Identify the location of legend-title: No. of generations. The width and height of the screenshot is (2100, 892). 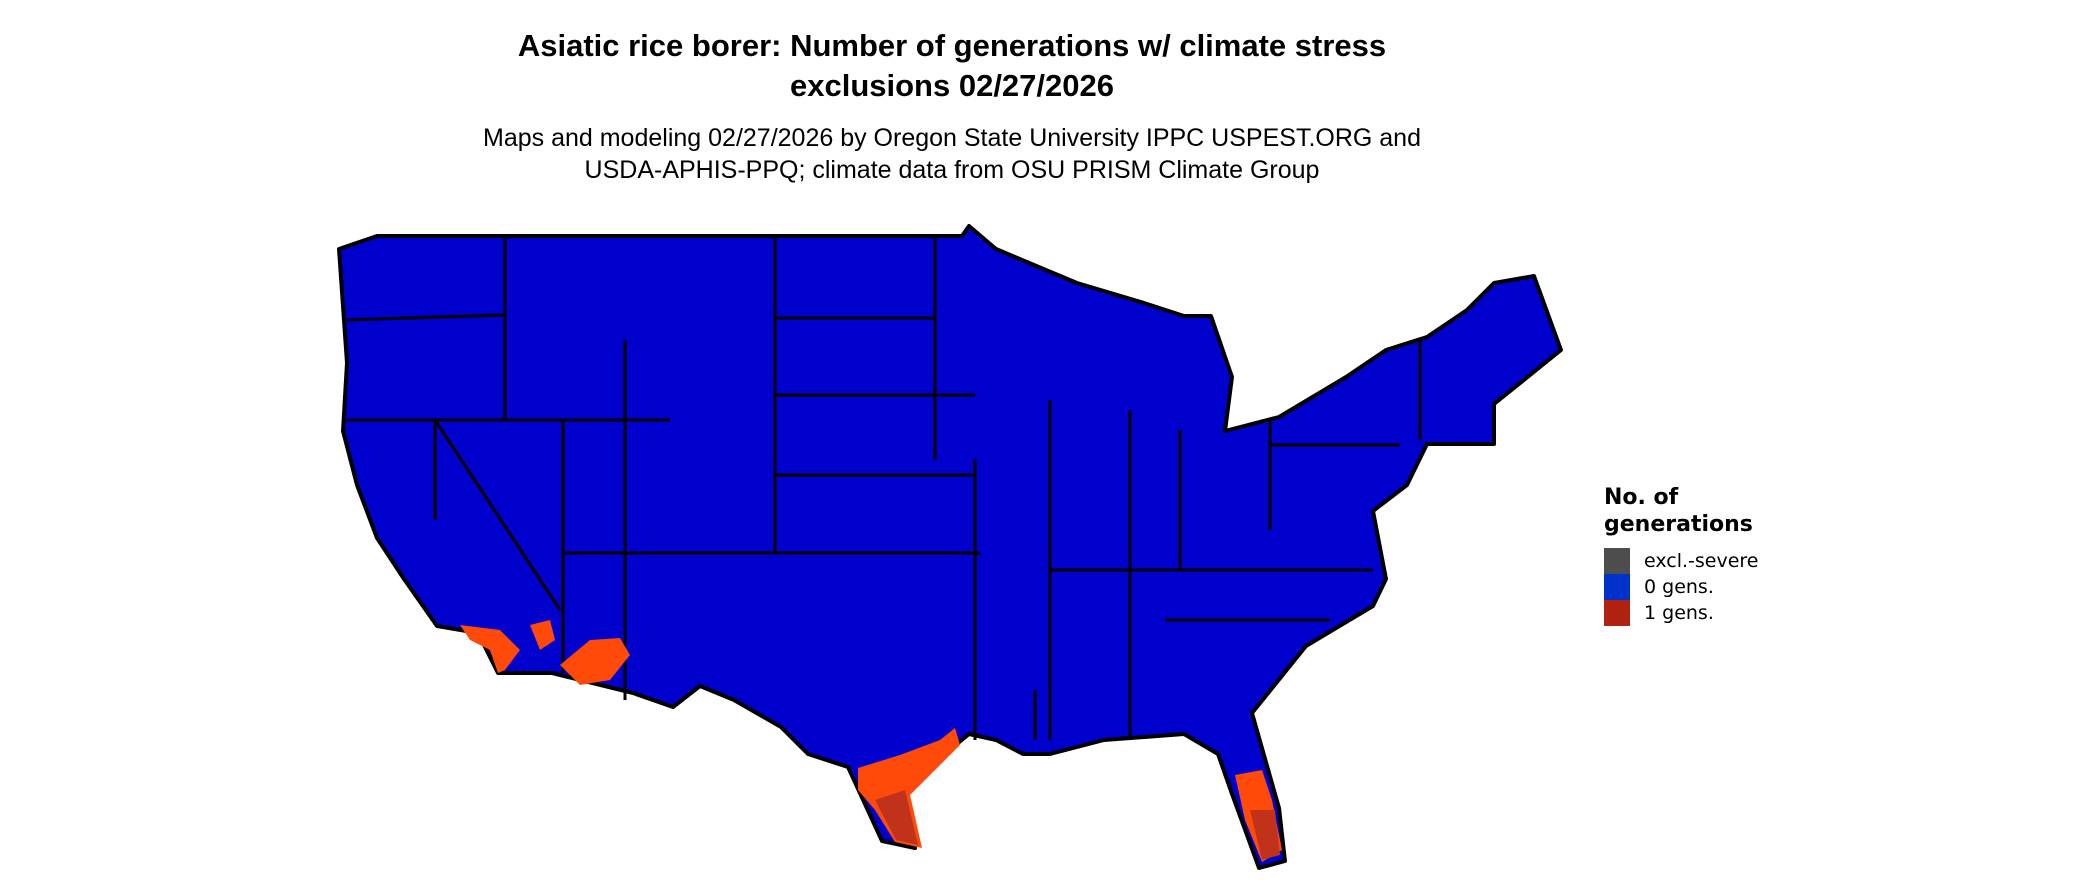
(1681, 511).